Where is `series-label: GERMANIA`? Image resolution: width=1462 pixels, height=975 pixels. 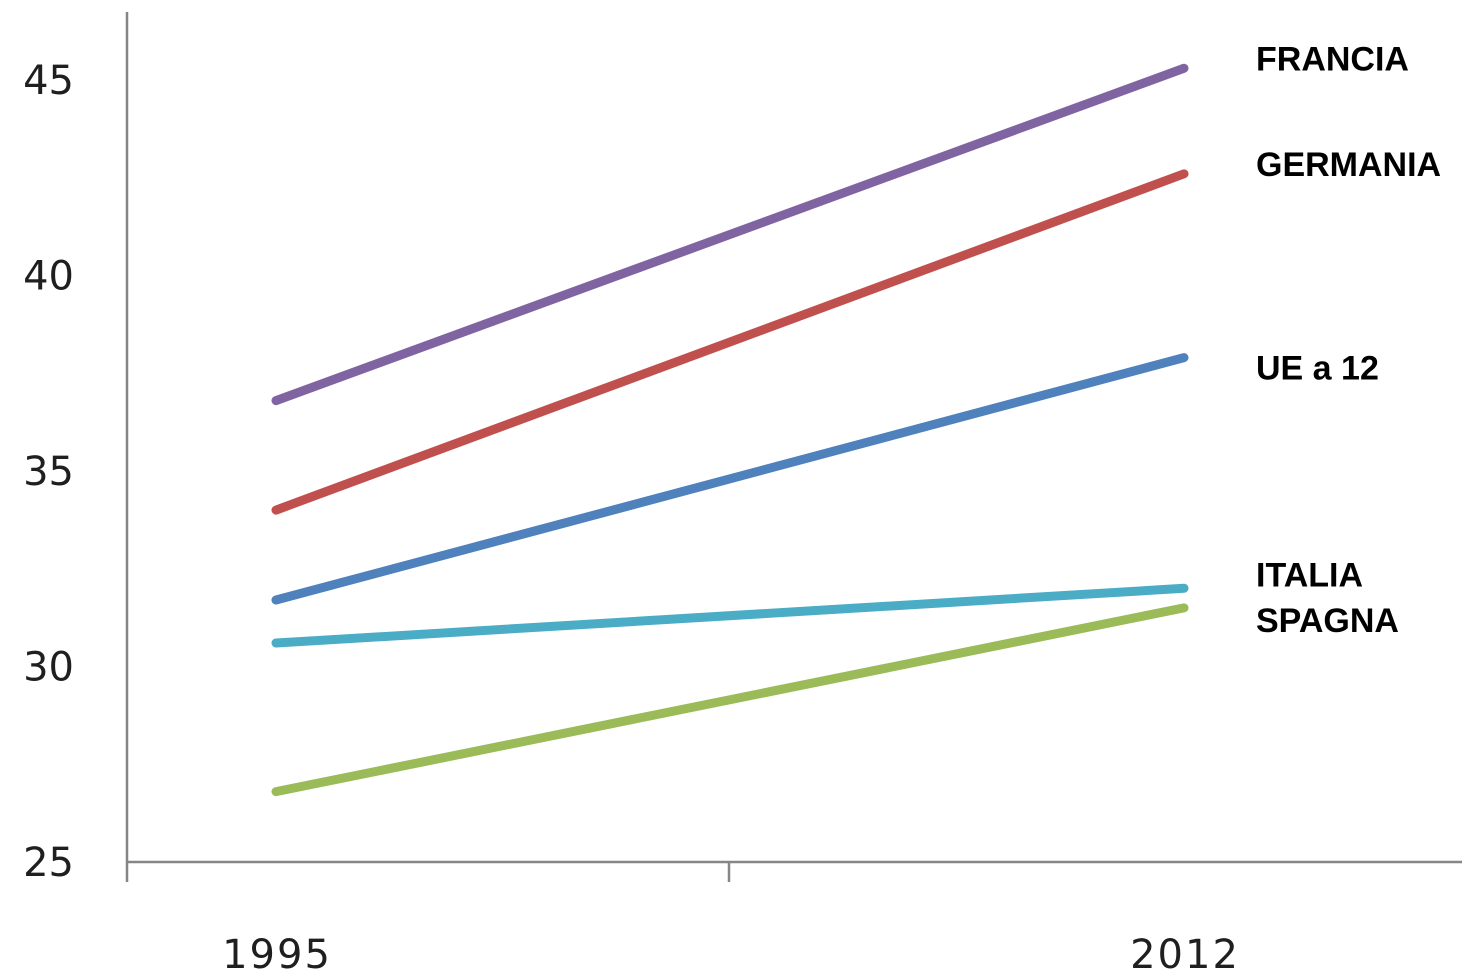
series-label: GERMANIA is located at coordinates (1348, 165).